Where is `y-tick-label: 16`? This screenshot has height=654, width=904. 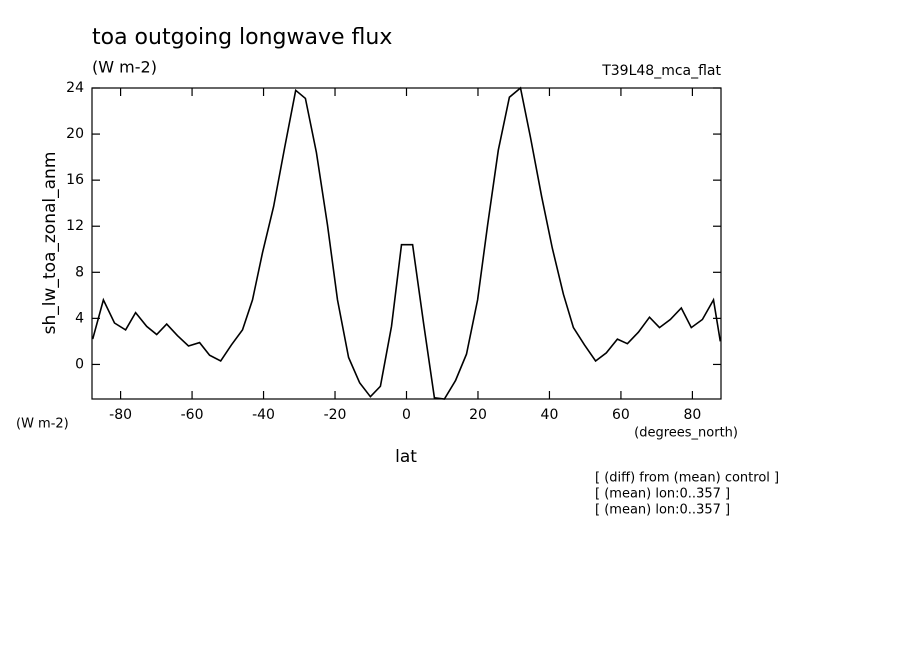 y-tick-label: 16 is located at coordinates (75, 180).